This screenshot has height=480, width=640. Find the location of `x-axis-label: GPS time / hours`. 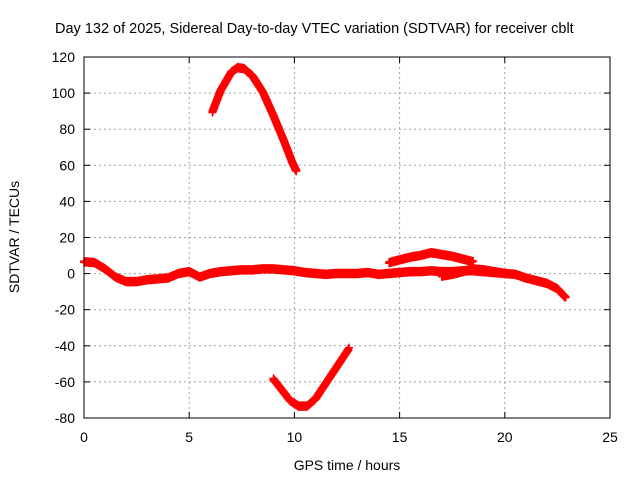

x-axis-label: GPS time / hours is located at coordinates (347, 465).